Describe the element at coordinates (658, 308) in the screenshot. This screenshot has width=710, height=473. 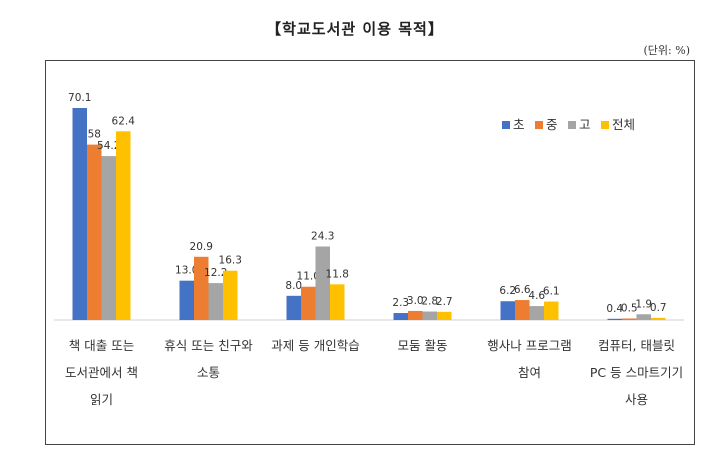
I see `data-label-4-6: 0.7` at that location.